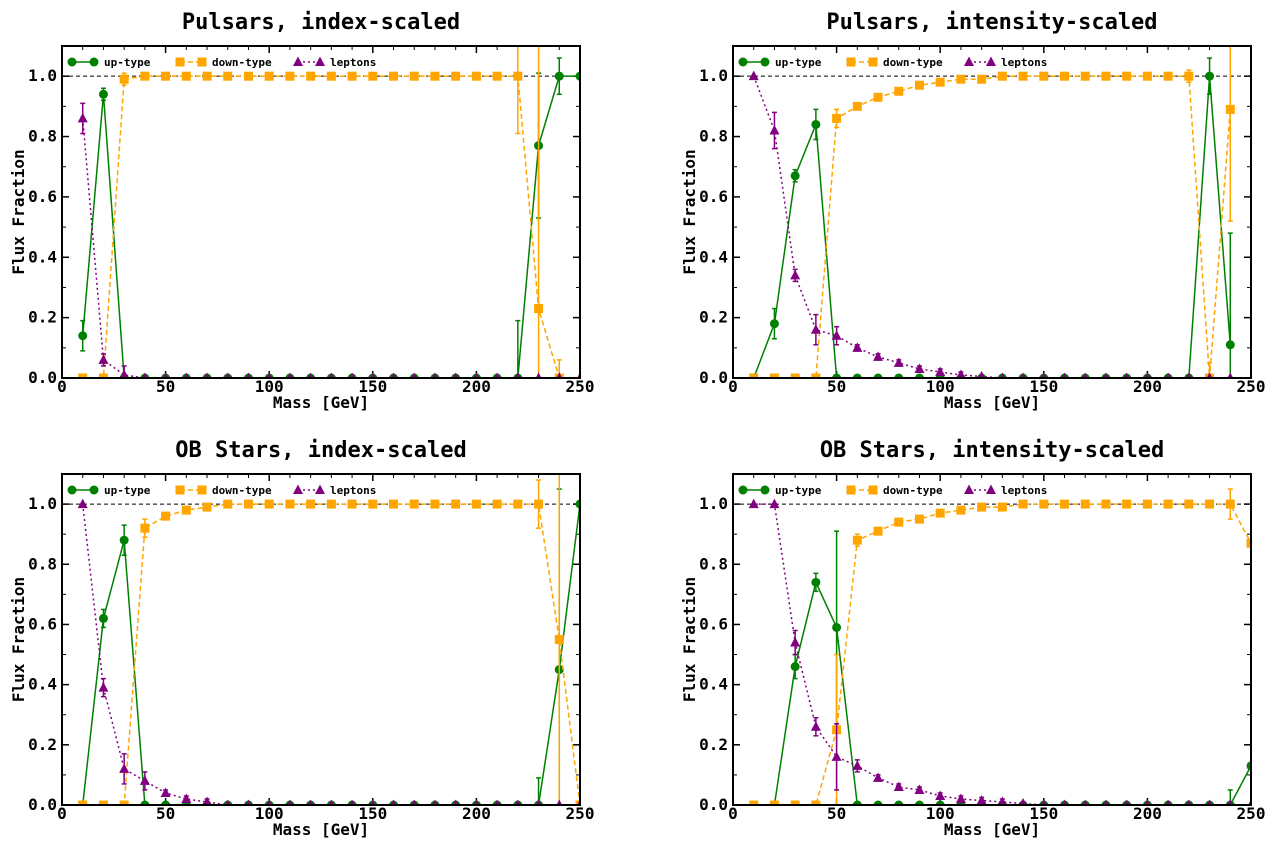 This screenshot has height=842, width=1277. I want to click on y-tick-label: 0.4, so click(42, 684).